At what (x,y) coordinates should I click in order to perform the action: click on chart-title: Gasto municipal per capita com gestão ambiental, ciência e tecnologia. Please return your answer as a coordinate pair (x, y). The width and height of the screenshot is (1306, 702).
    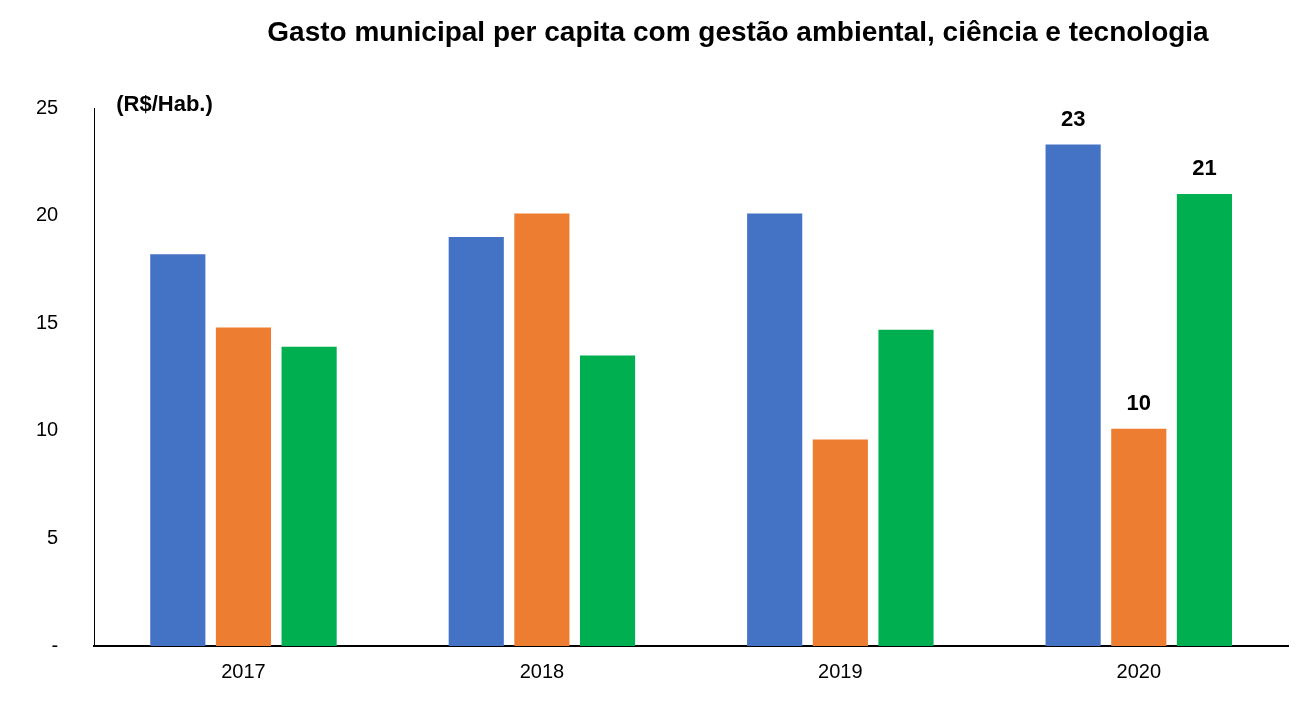
    Looking at the image, I should click on (738, 32).